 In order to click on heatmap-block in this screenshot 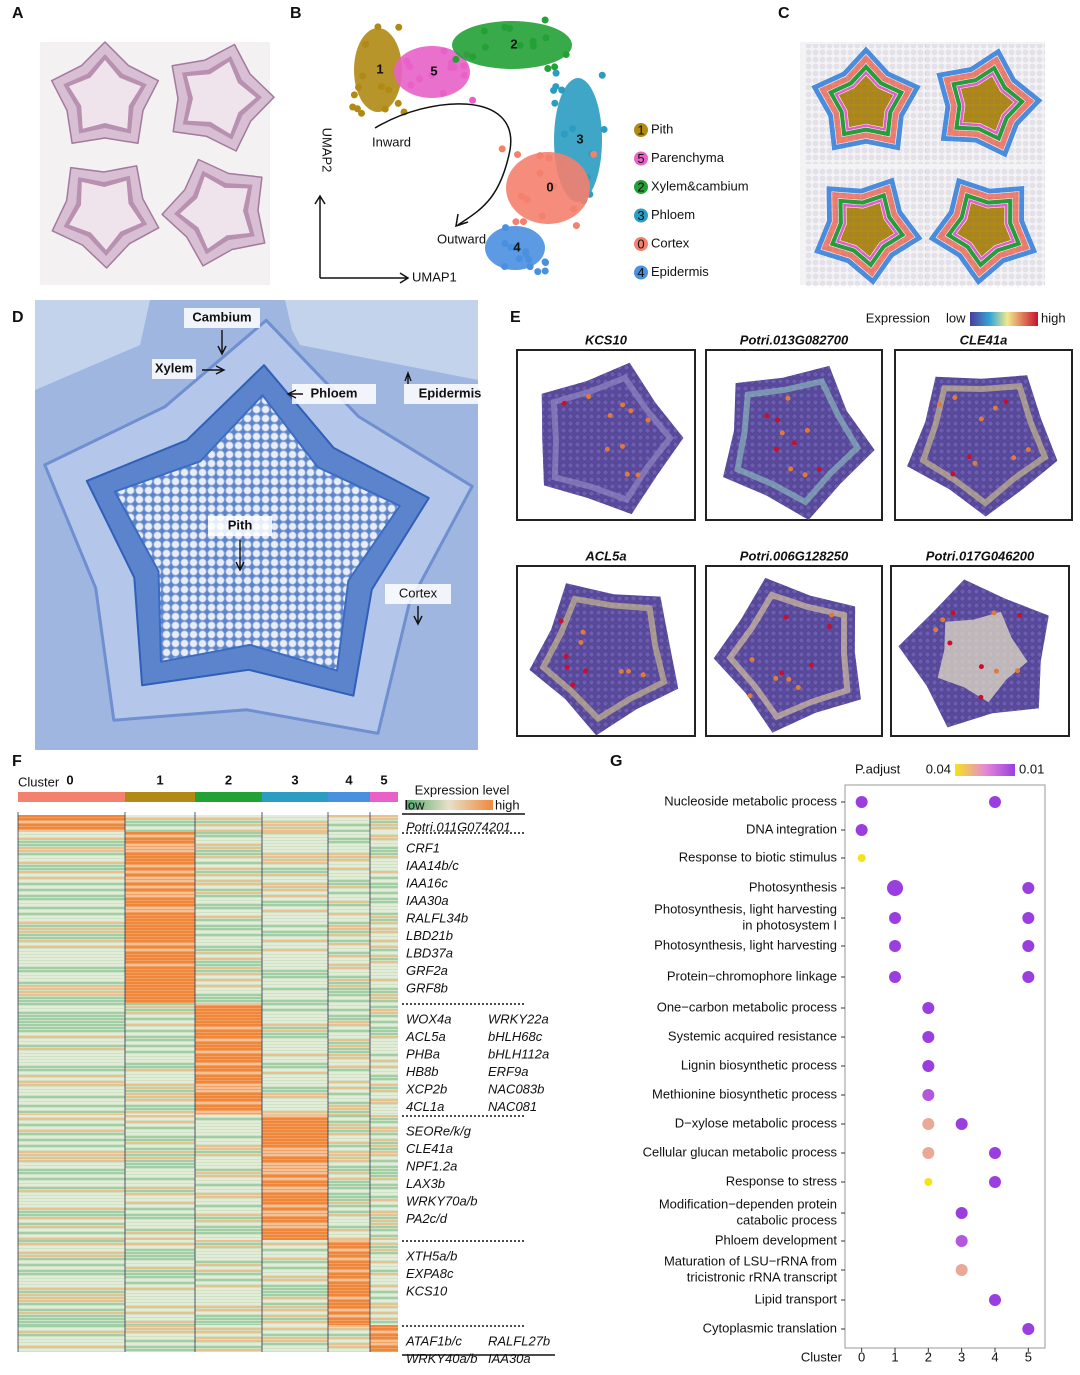, I will do `click(295, 823)`.